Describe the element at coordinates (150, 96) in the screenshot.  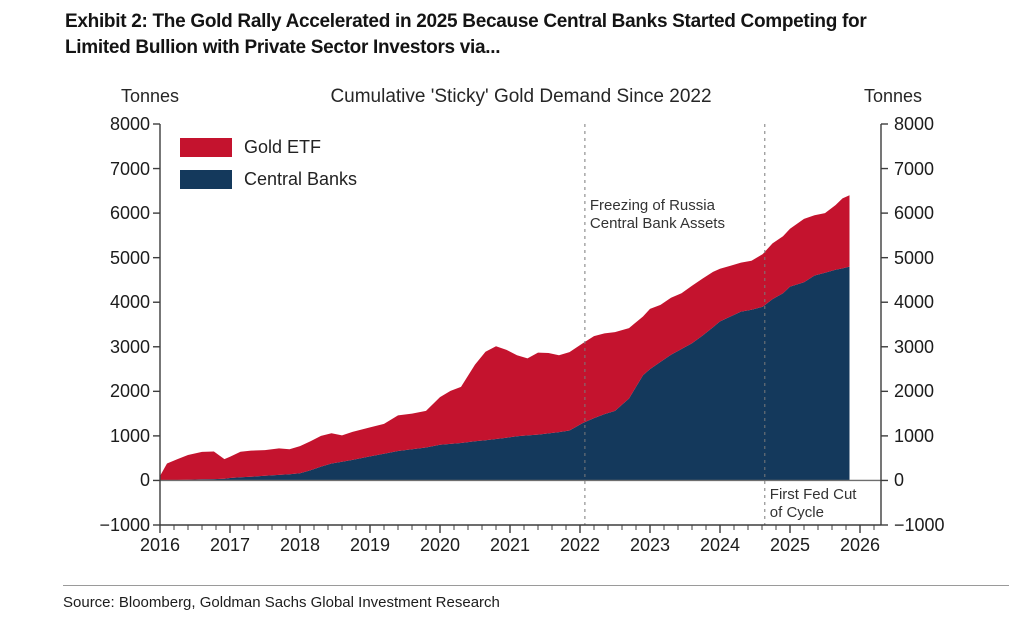
I see `y-axis-unit-left: Tonnes` at that location.